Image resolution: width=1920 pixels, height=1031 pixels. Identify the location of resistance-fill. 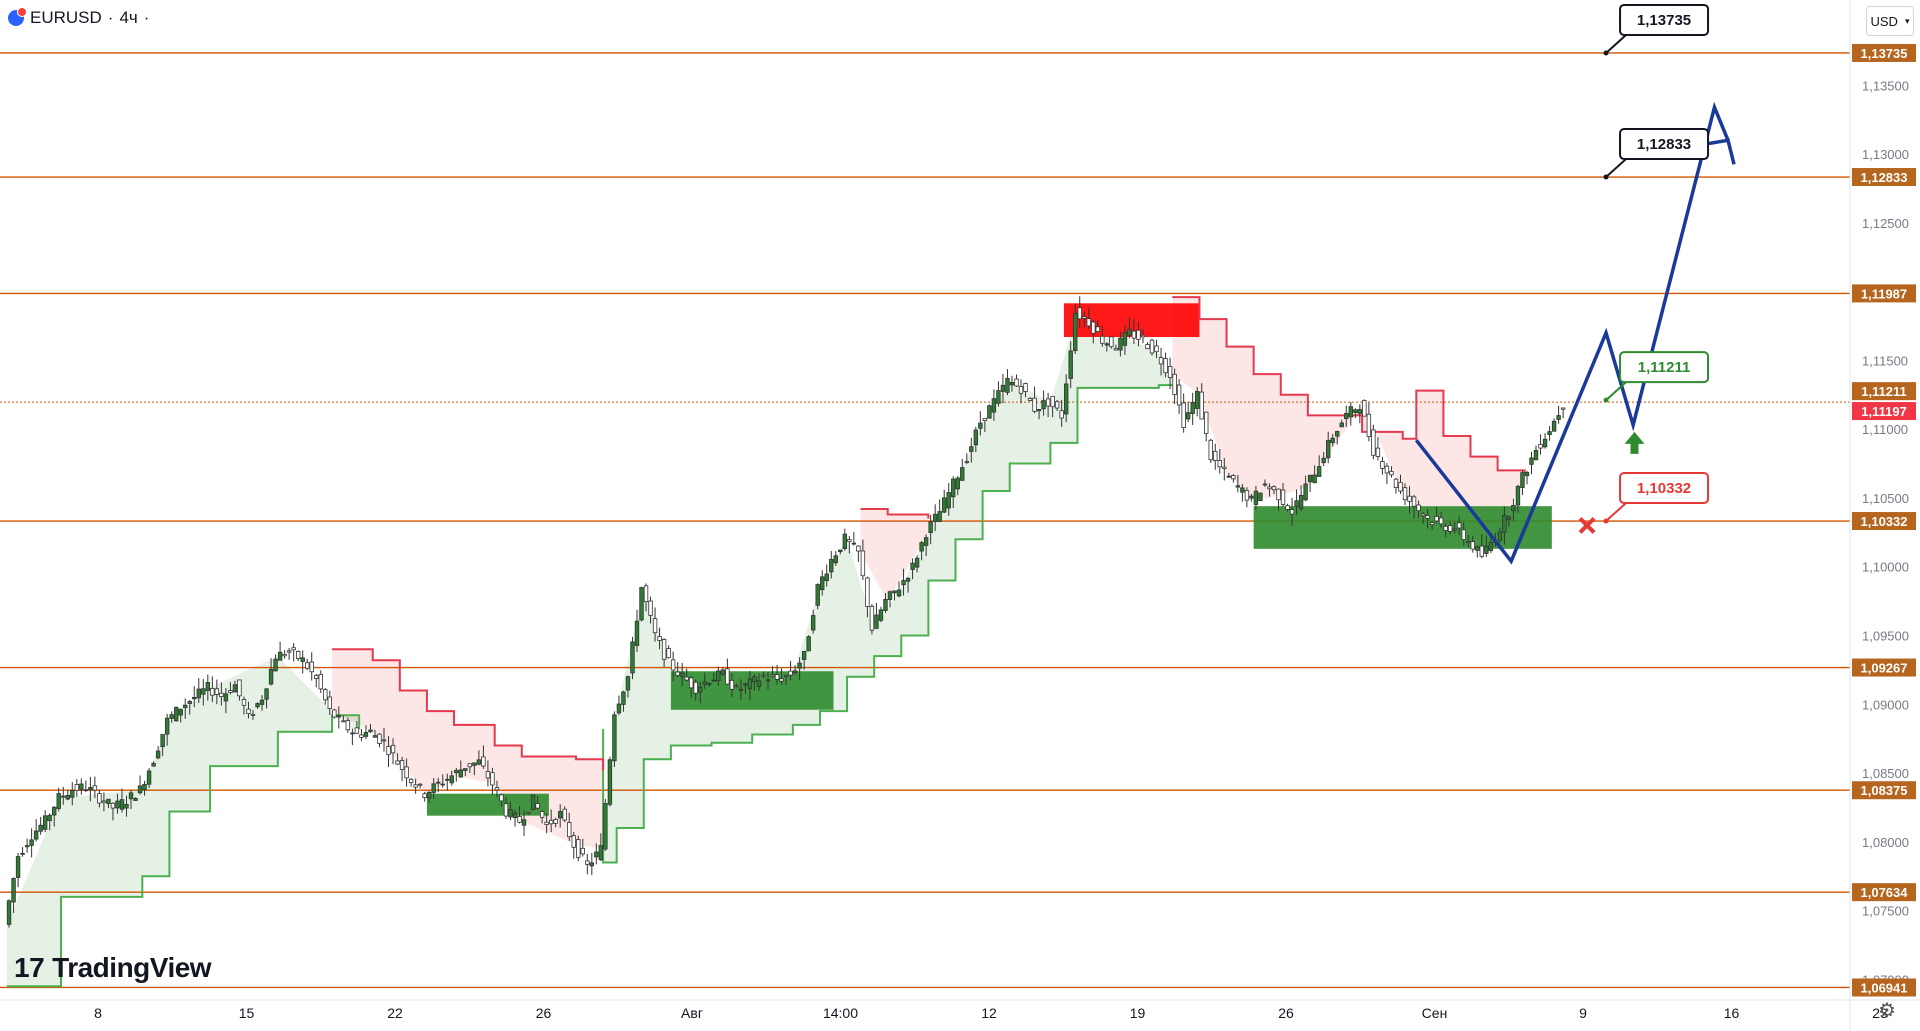
(1348, 419).